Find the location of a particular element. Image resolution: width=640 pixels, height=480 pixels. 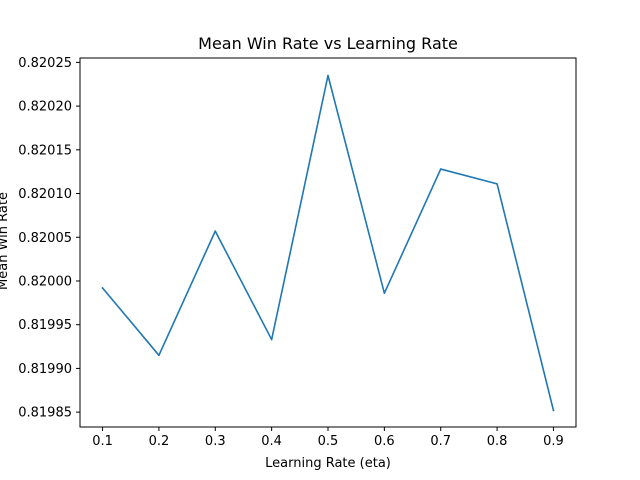

y-tick-label: 0.82020 is located at coordinates (45, 107).